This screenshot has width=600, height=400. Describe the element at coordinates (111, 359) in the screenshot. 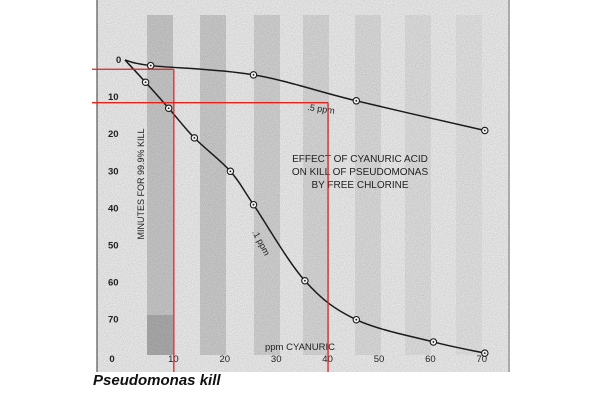

I see `x-tick-0: 0` at that location.